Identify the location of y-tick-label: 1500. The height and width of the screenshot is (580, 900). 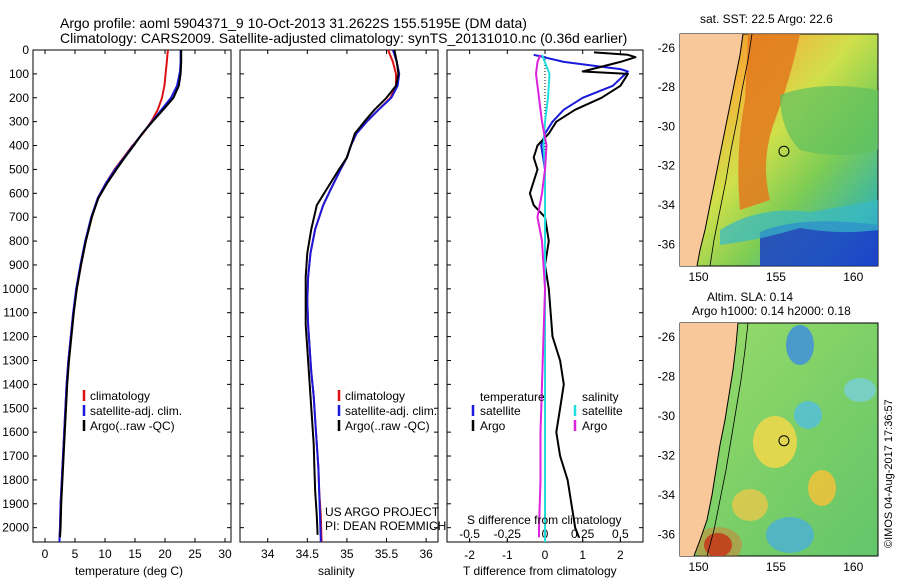
(15, 408).